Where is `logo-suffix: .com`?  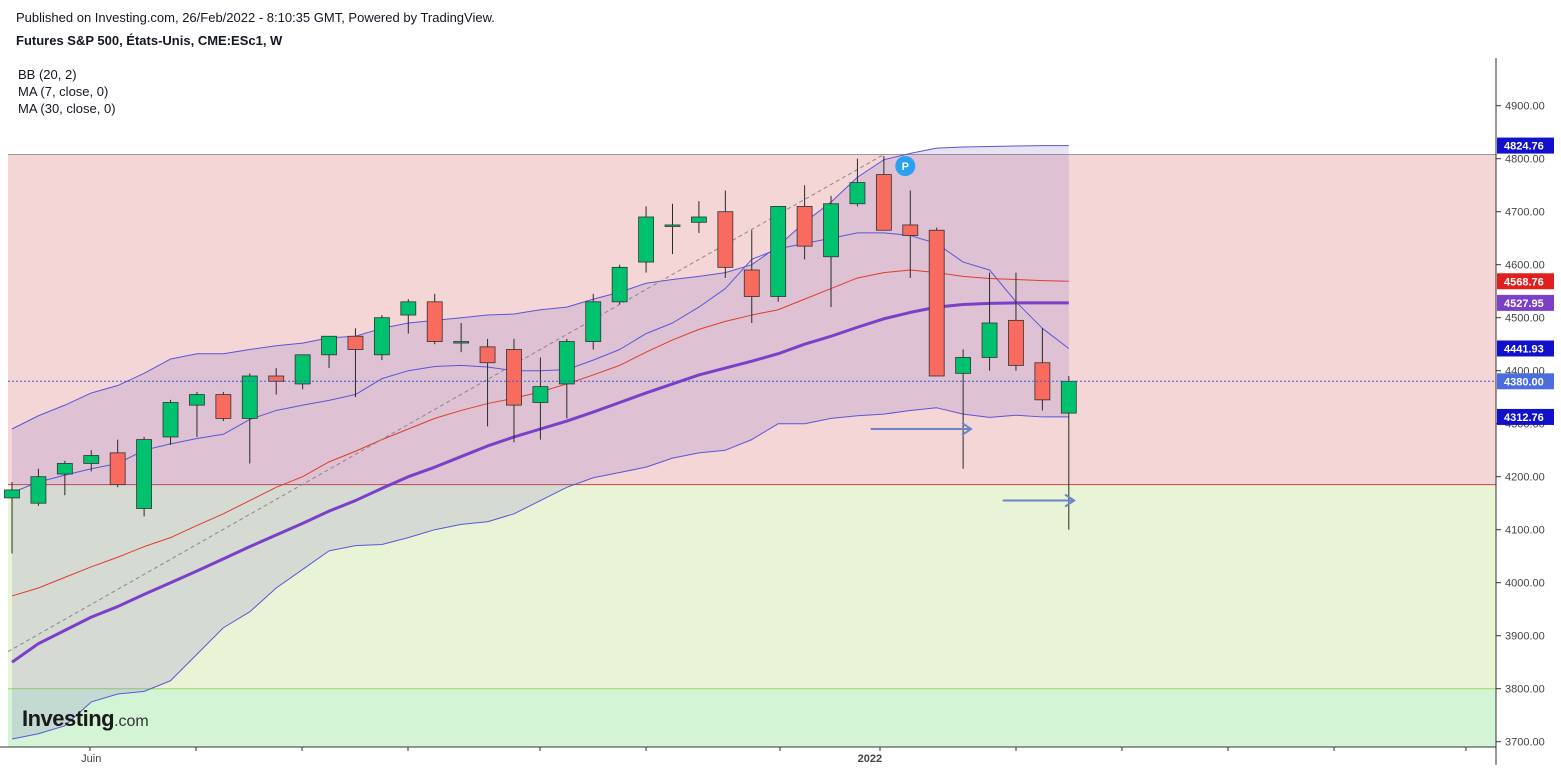 logo-suffix: .com is located at coordinates (131, 721).